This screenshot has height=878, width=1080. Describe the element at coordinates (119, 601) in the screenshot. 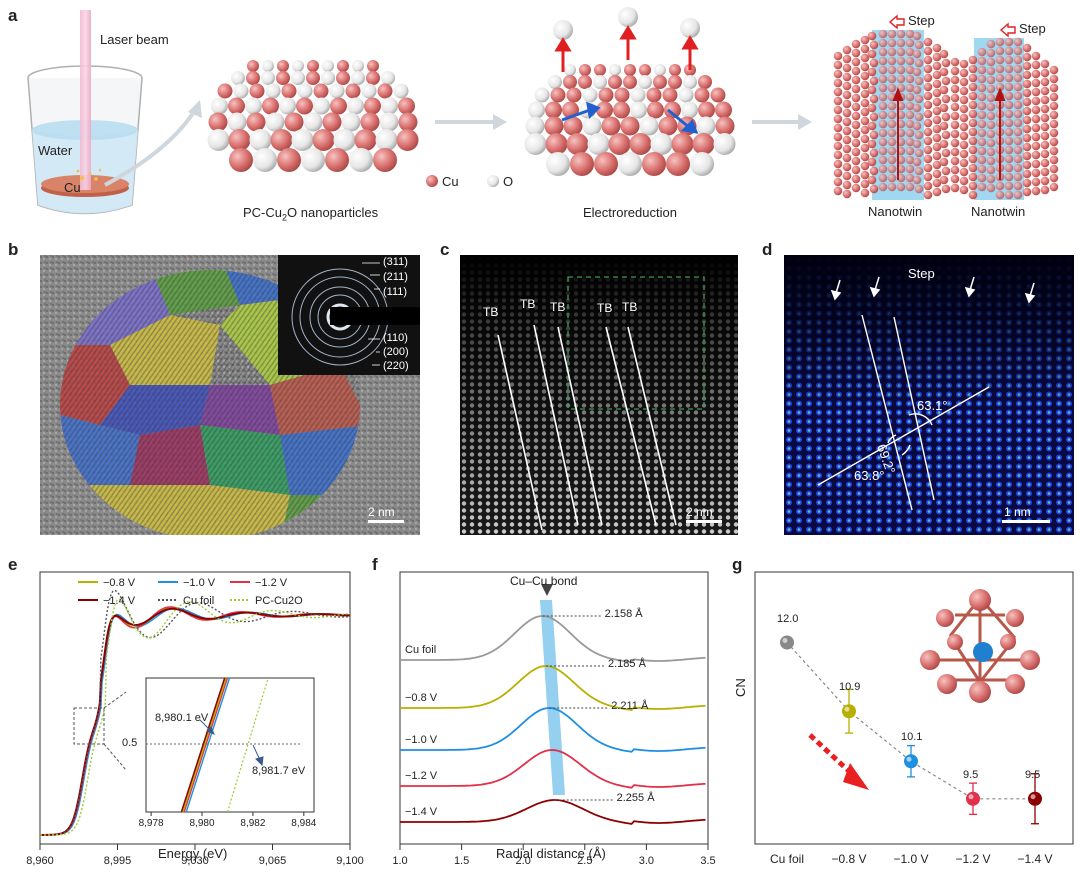

I see `e-legend-label: −1.4 V` at that location.